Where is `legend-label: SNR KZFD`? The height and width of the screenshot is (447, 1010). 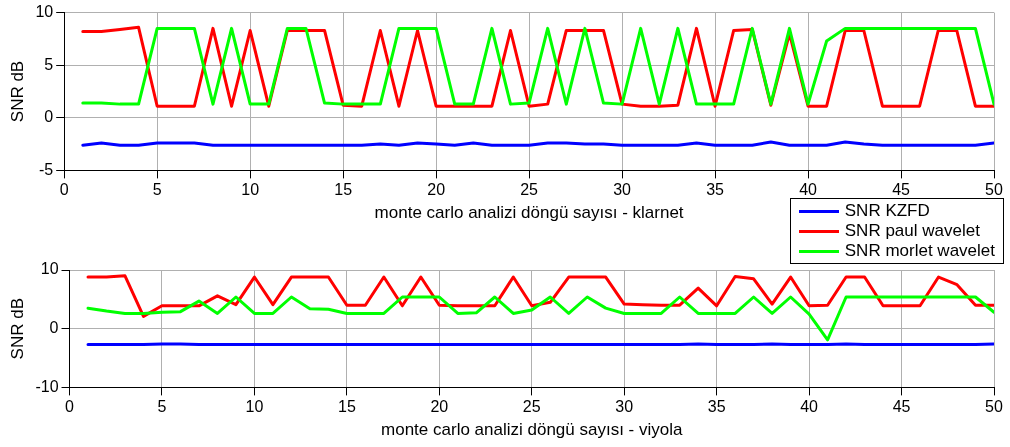
legend-label: SNR KZFD is located at coordinates (887, 211).